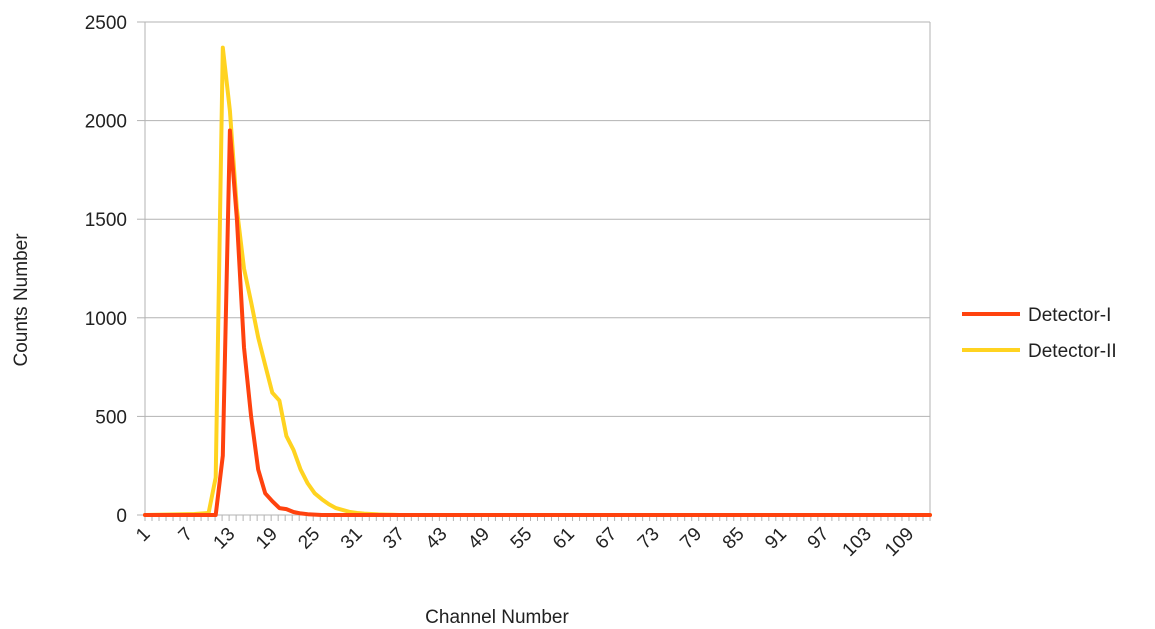  I want to click on x-tick-label: 7, so click(186, 535).